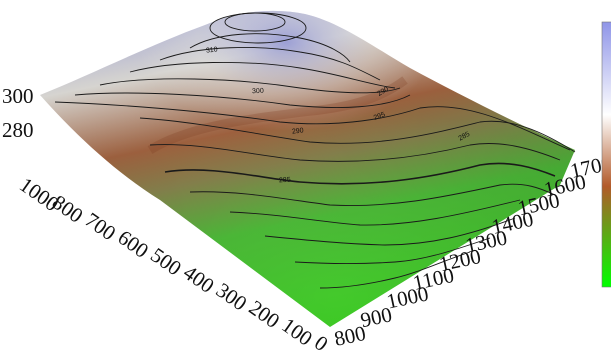 This screenshot has height=351, width=611. What do you see at coordinates (277, 115) in the screenshot?
I see `ridge-shadow` at bounding box center [277, 115].